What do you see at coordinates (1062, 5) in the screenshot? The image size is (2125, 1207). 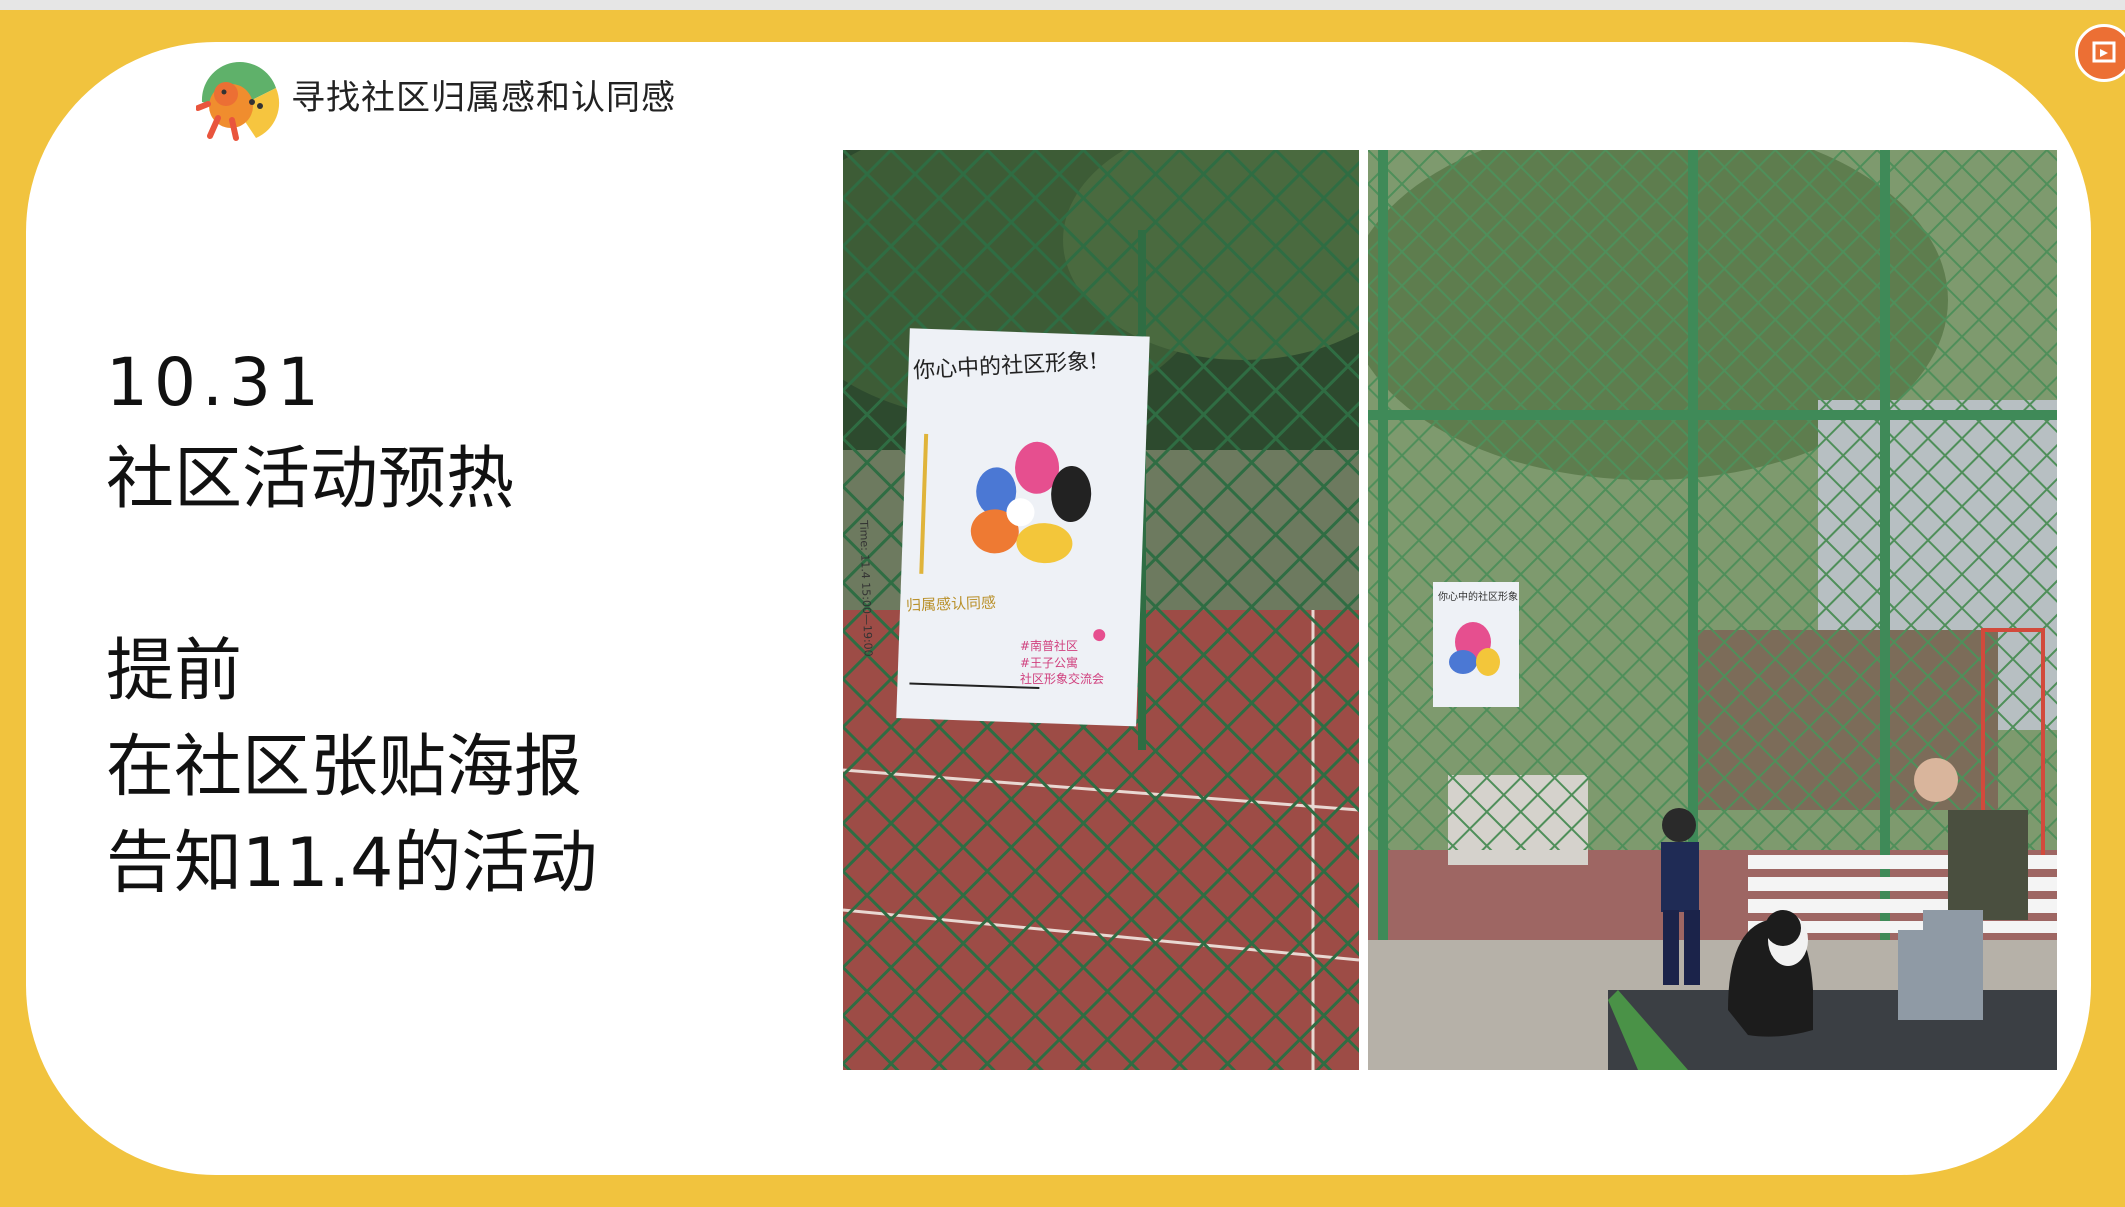 I see `window-top-strip` at bounding box center [1062, 5].